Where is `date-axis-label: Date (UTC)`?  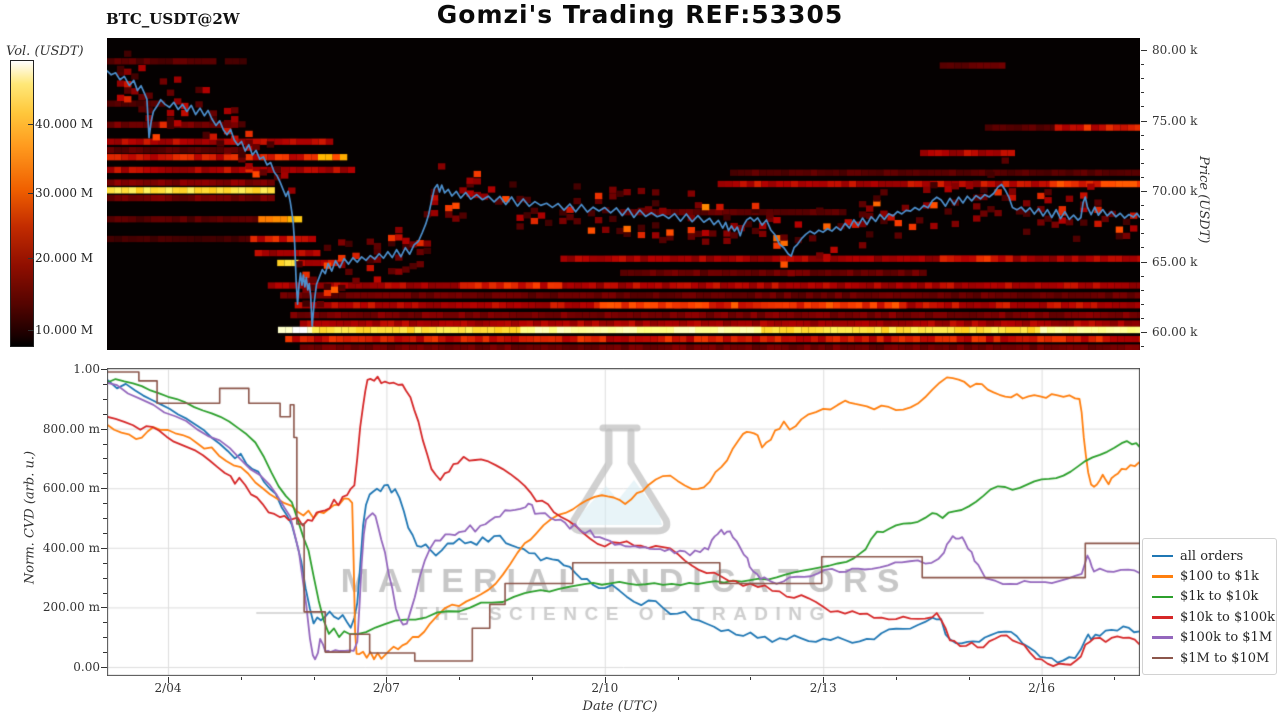
date-axis-label: Date (UTC) is located at coordinates (620, 706).